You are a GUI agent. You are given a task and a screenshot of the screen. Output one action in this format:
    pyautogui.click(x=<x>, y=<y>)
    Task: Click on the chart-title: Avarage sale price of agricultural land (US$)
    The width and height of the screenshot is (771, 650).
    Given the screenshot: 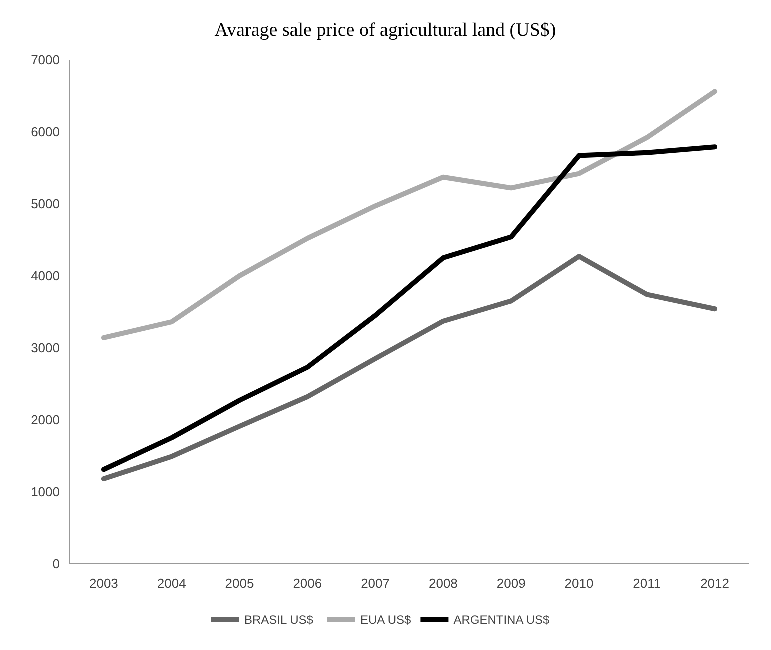 What is the action you would take?
    pyautogui.click(x=385, y=30)
    